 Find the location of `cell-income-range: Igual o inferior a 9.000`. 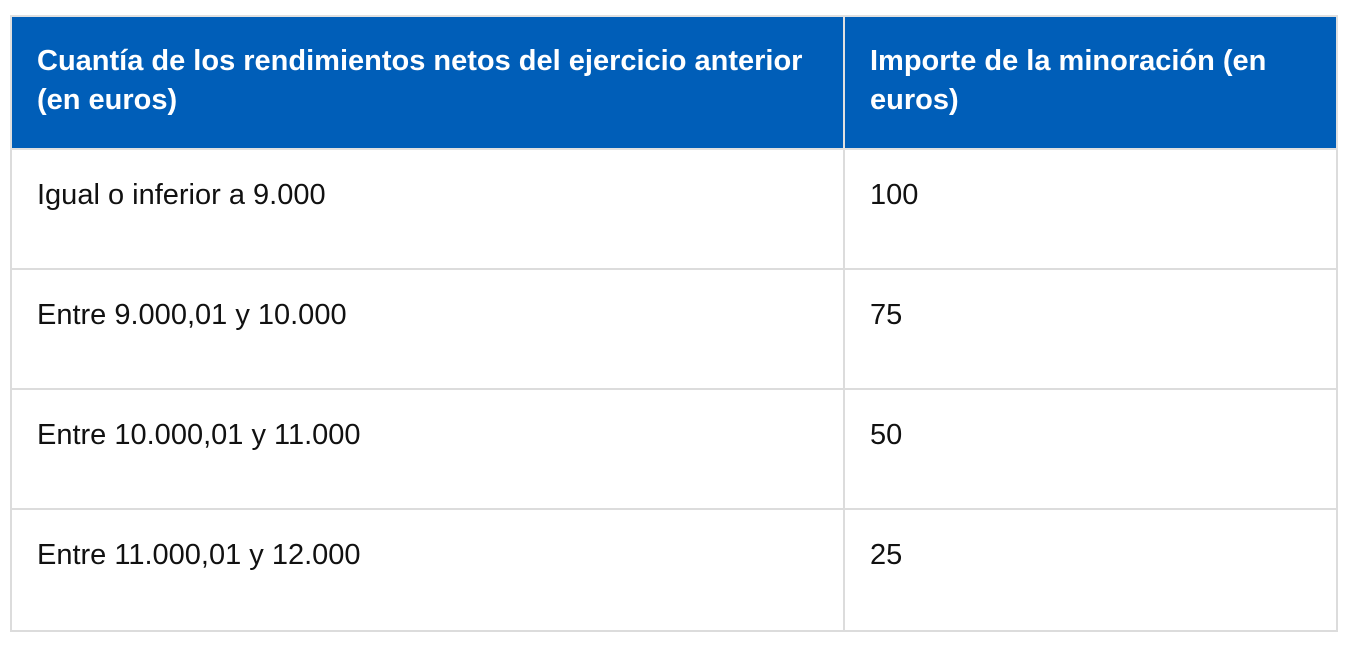

cell-income-range: Igual o inferior a 9.000 is located at coordinates (427, 209).